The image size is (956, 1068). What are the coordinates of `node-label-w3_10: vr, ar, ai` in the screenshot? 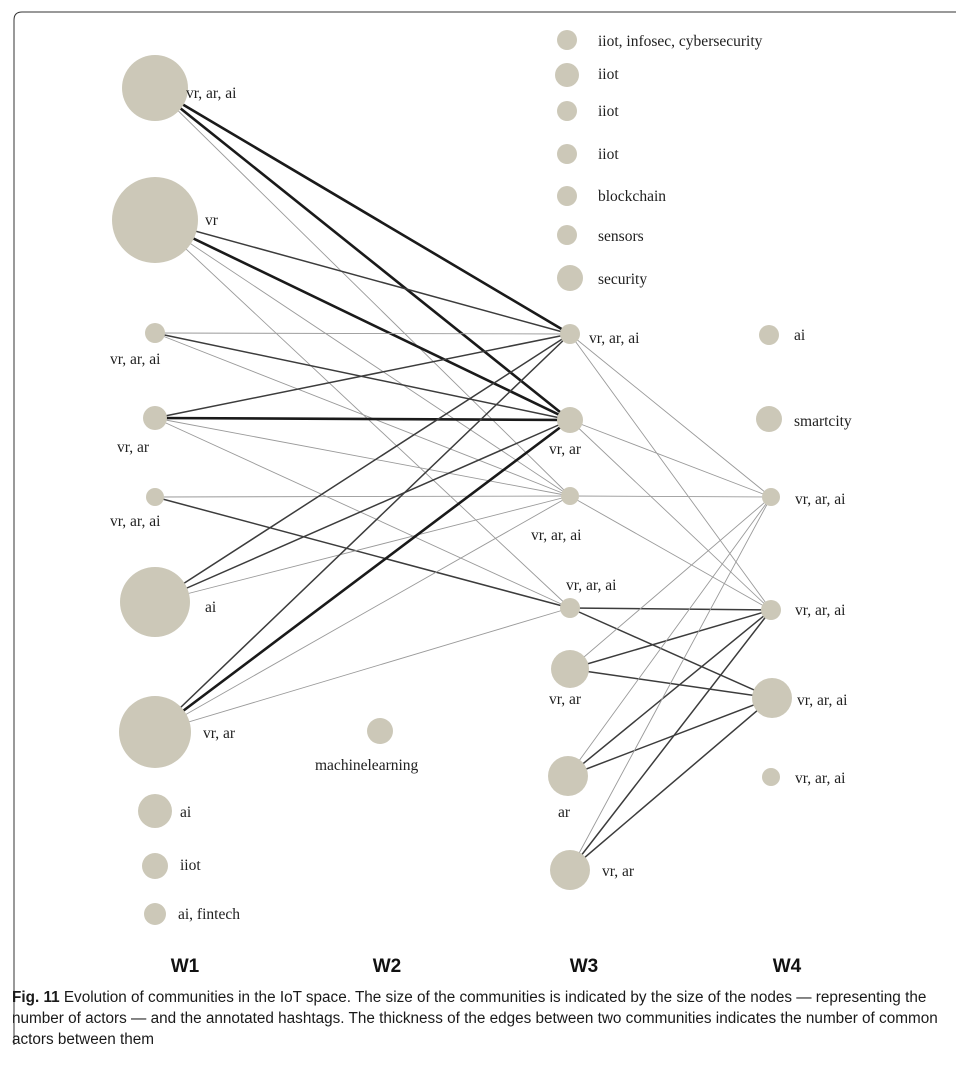 It's located at (556, 535).